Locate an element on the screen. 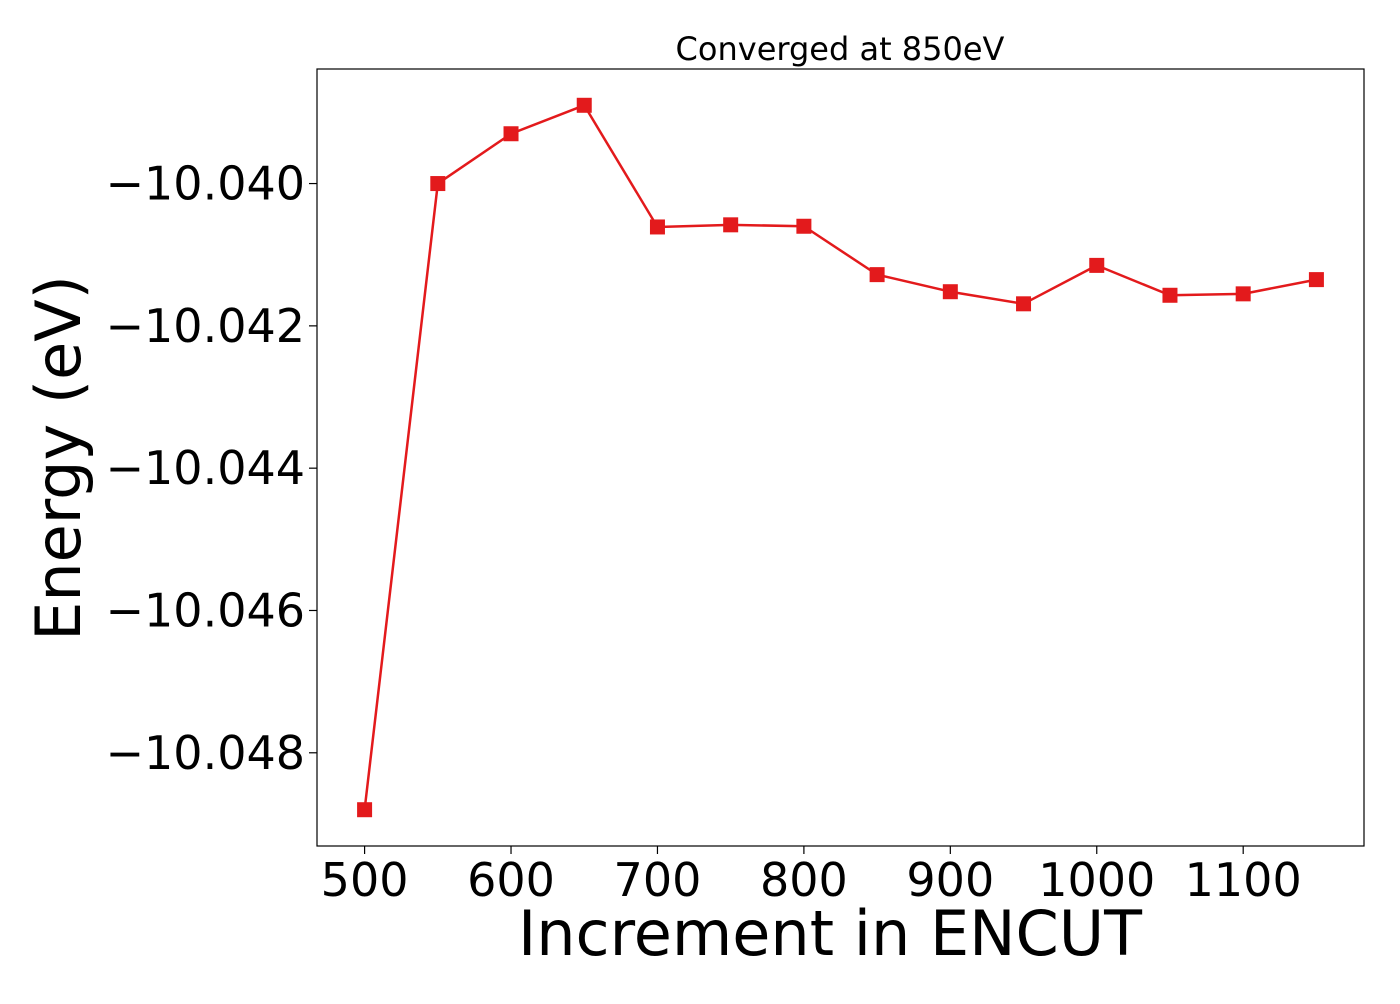  x-axis-title: Increment in ENCUT is located at coordinates (830, 933).